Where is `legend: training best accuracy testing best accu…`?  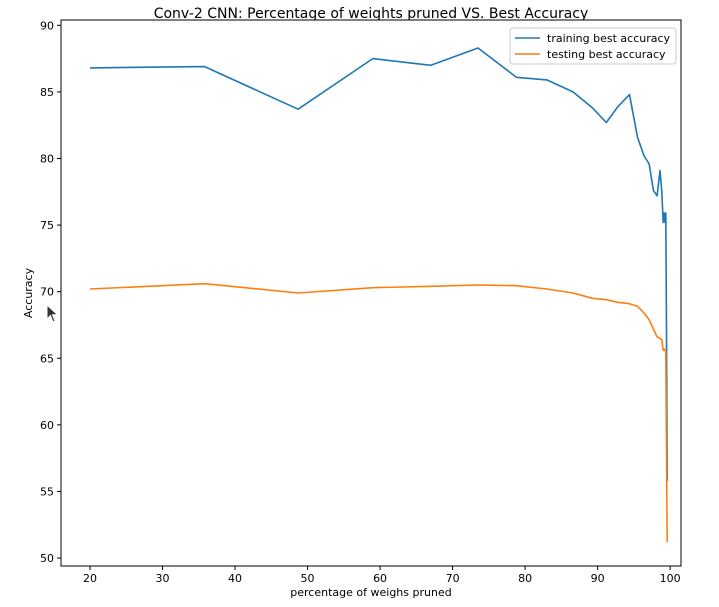
legend: training best accuracy testing best accu… is located at coordinates (593, 46).